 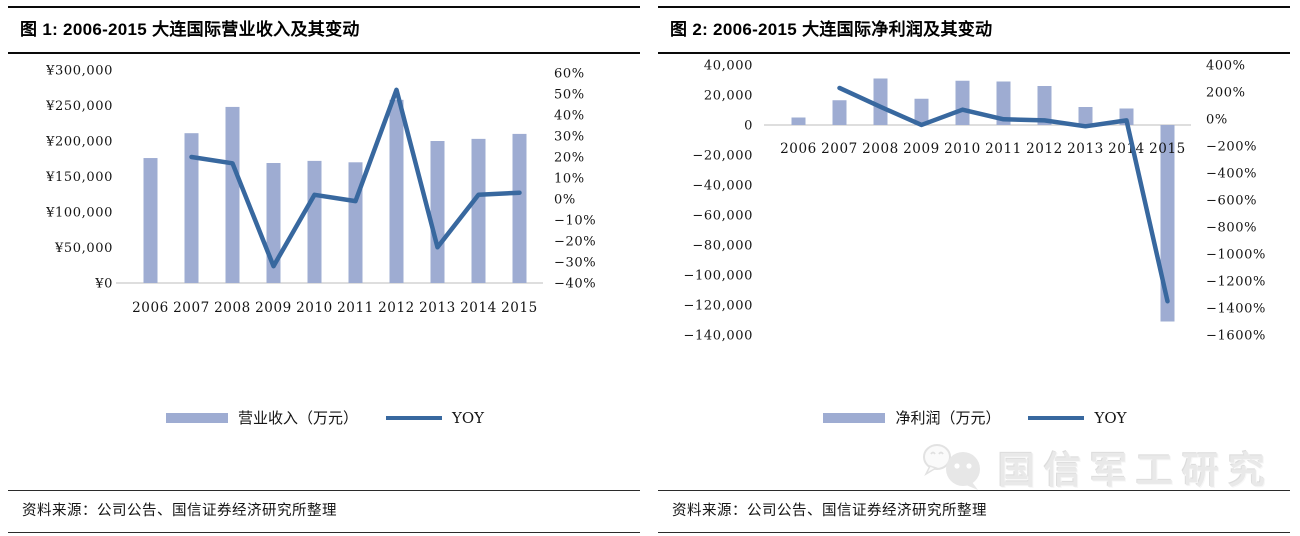 I want to click on legend-label: 净利润（万元）, so click(x=948, y=418).